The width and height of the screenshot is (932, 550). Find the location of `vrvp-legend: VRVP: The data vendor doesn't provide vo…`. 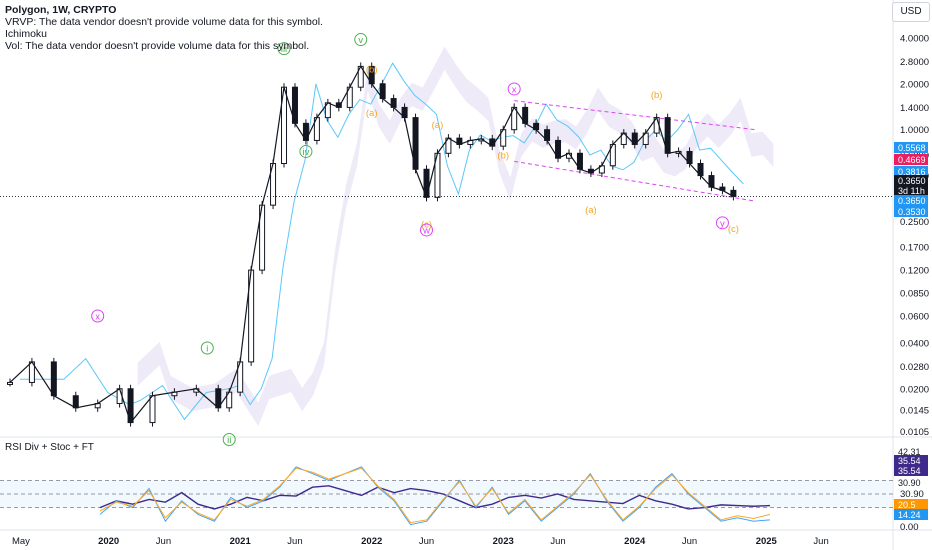

vrvp-legend: VRVP: The data vendor doesn't provide vo… is located at coordinates (164, 22).